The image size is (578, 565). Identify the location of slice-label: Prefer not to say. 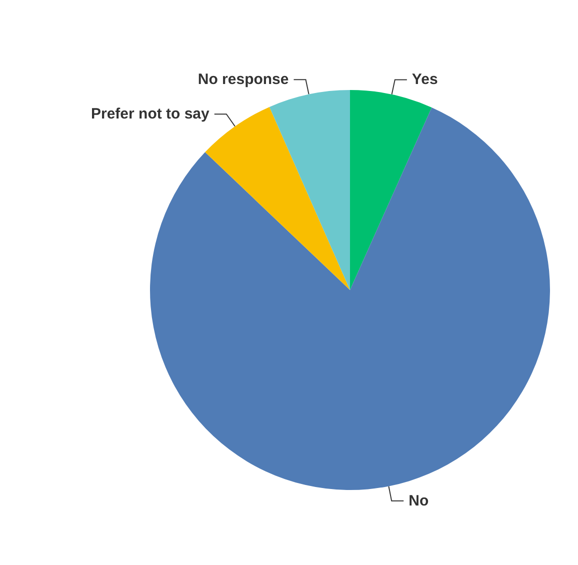
(150, 114).